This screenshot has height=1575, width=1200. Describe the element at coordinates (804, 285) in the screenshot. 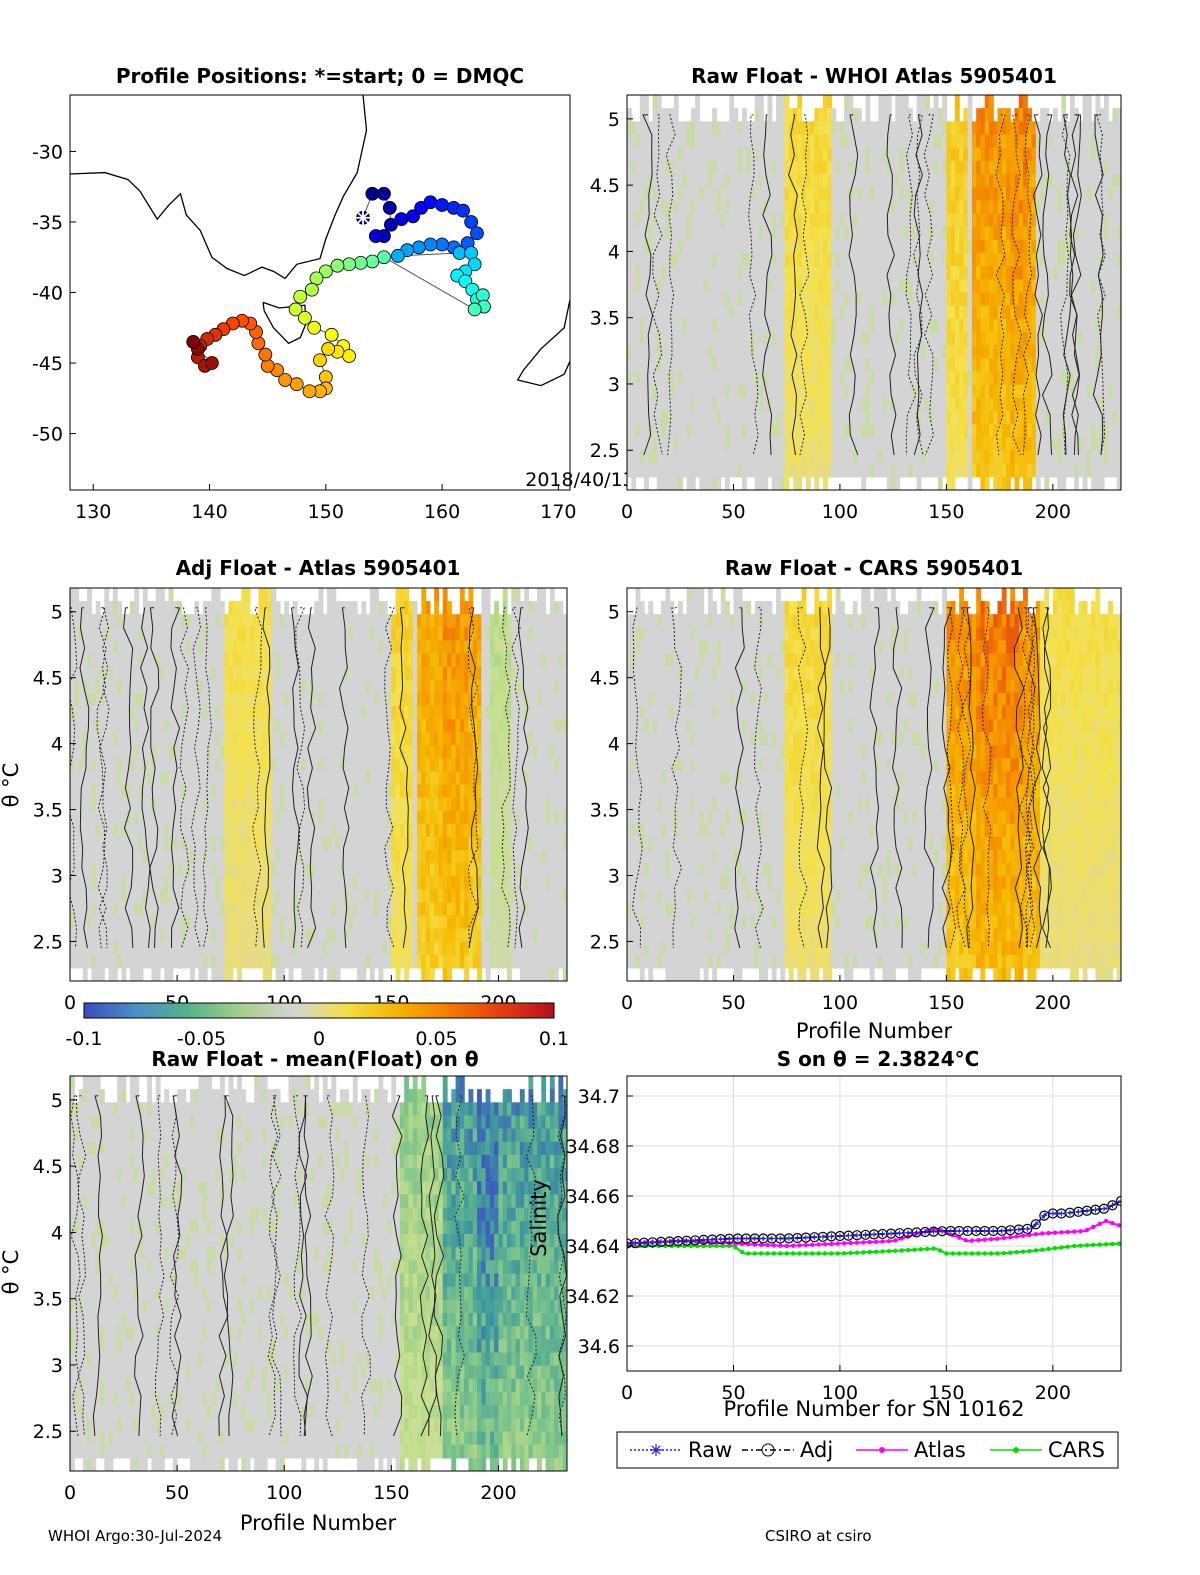

I see `contour-line` at that location.